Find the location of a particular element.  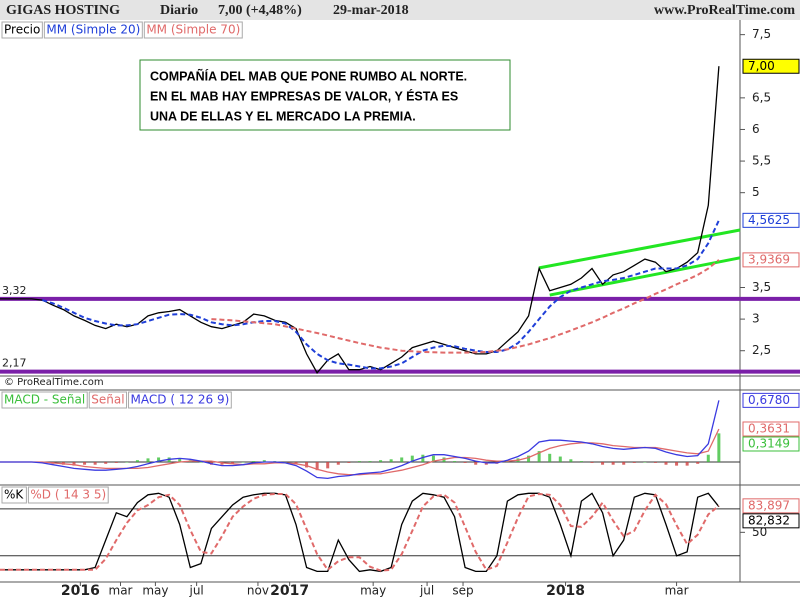

x-tick-label: 2017 is located at coordinates (289, 591).